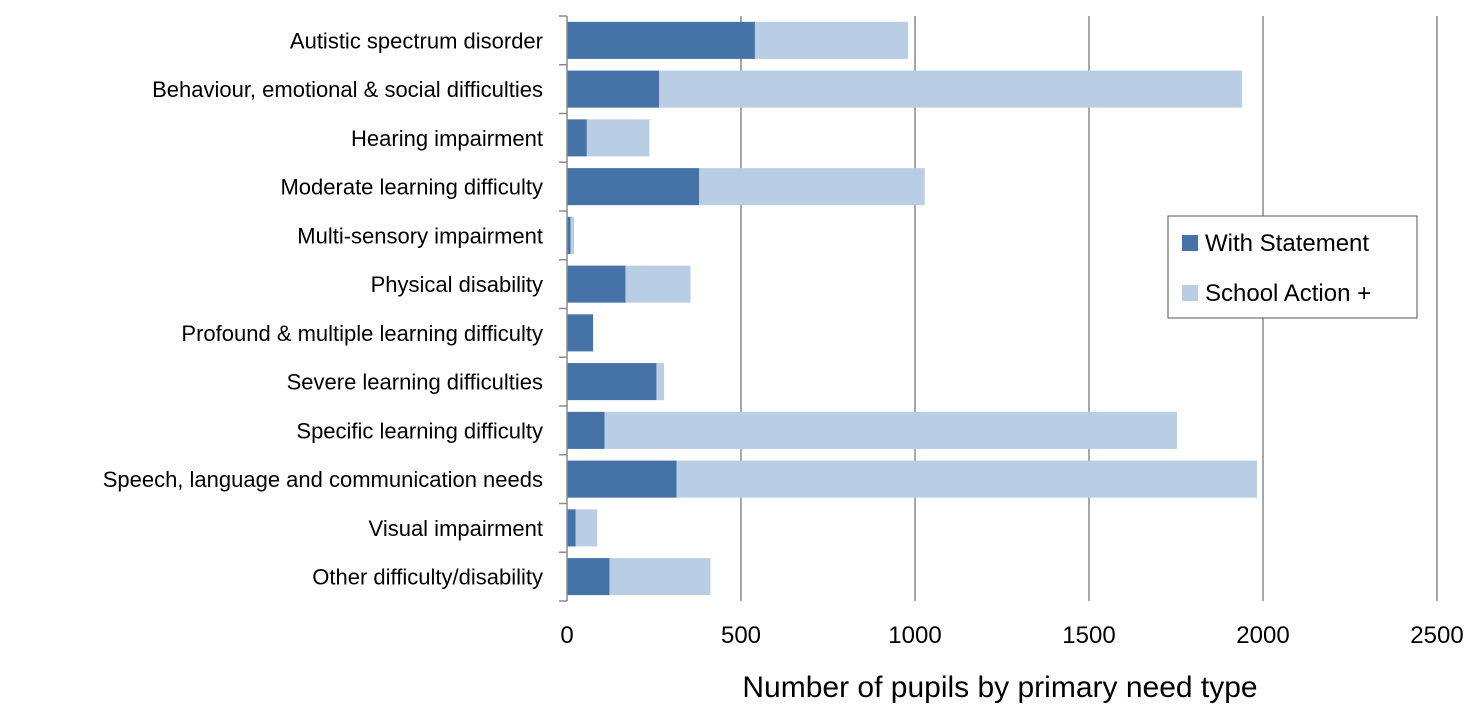 This screenshot has width=1477, height=716. Describe the element at coordinates (415, 382) in the screenshot. I see `category-label: Severe learning difficulties` at that location.